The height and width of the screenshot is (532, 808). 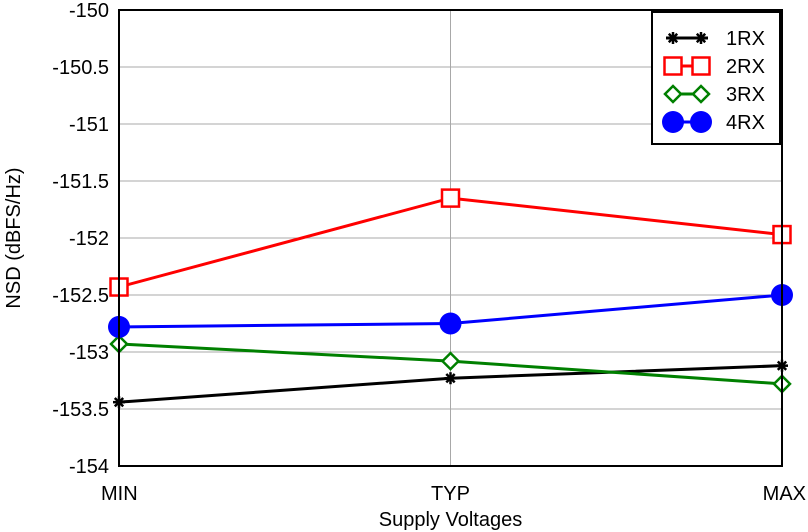 I want to click on legend-entry-3rx: 3RX, so click(x=714, y=95).